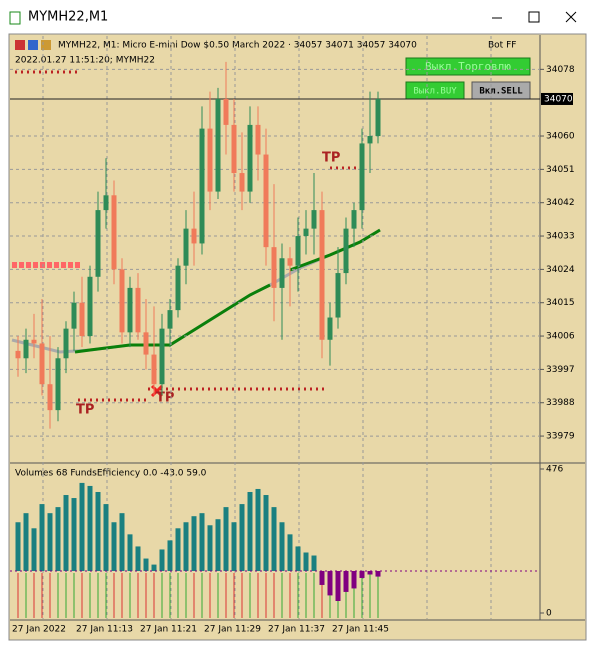  Describe the element at coordinates (549, 614) in the screenshot. I see `y-tick-label: 0` at that location.